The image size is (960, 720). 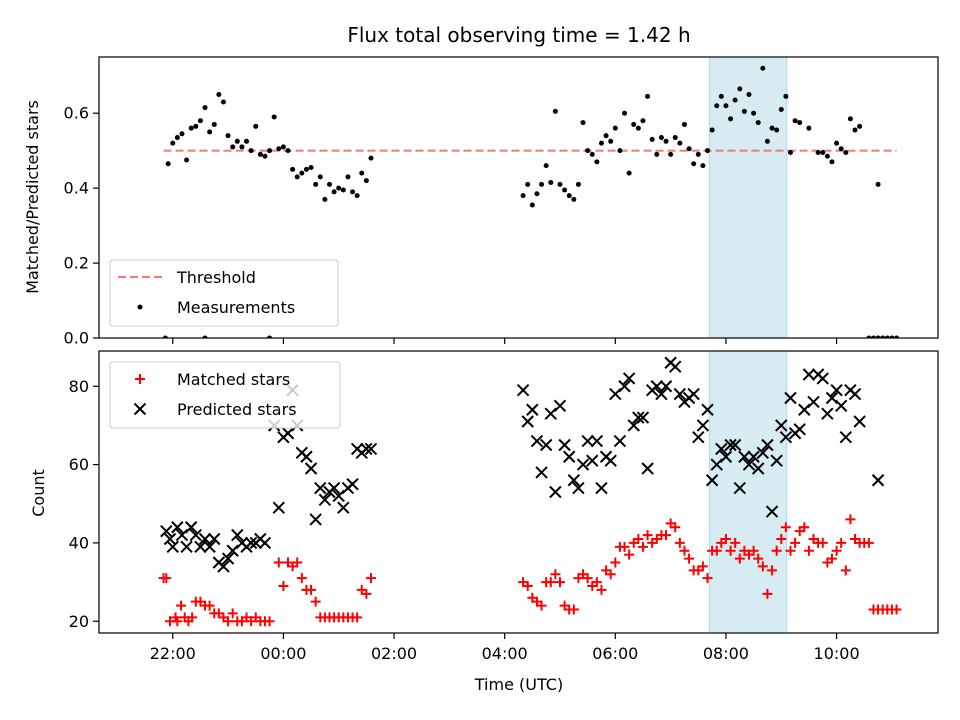 I want to click on bottom-y-axis-label: Count, so click(x=38, y=493).